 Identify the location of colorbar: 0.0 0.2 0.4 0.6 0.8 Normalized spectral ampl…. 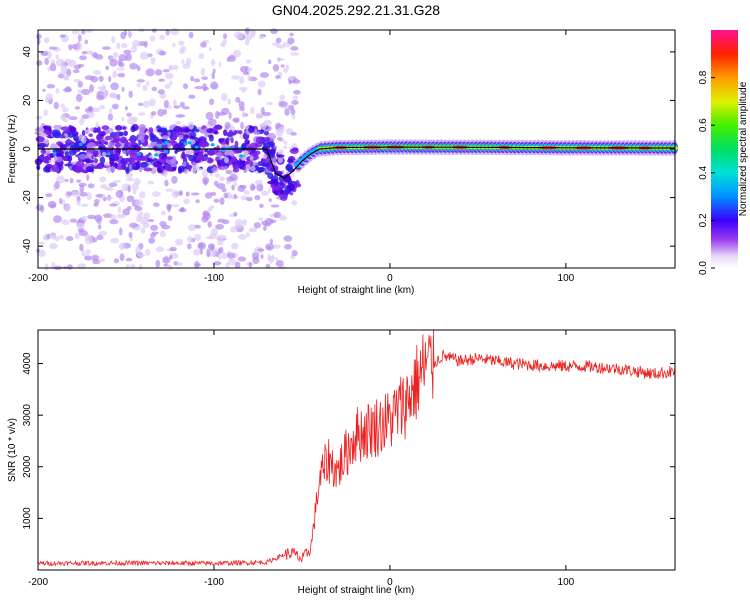
(723, 152).